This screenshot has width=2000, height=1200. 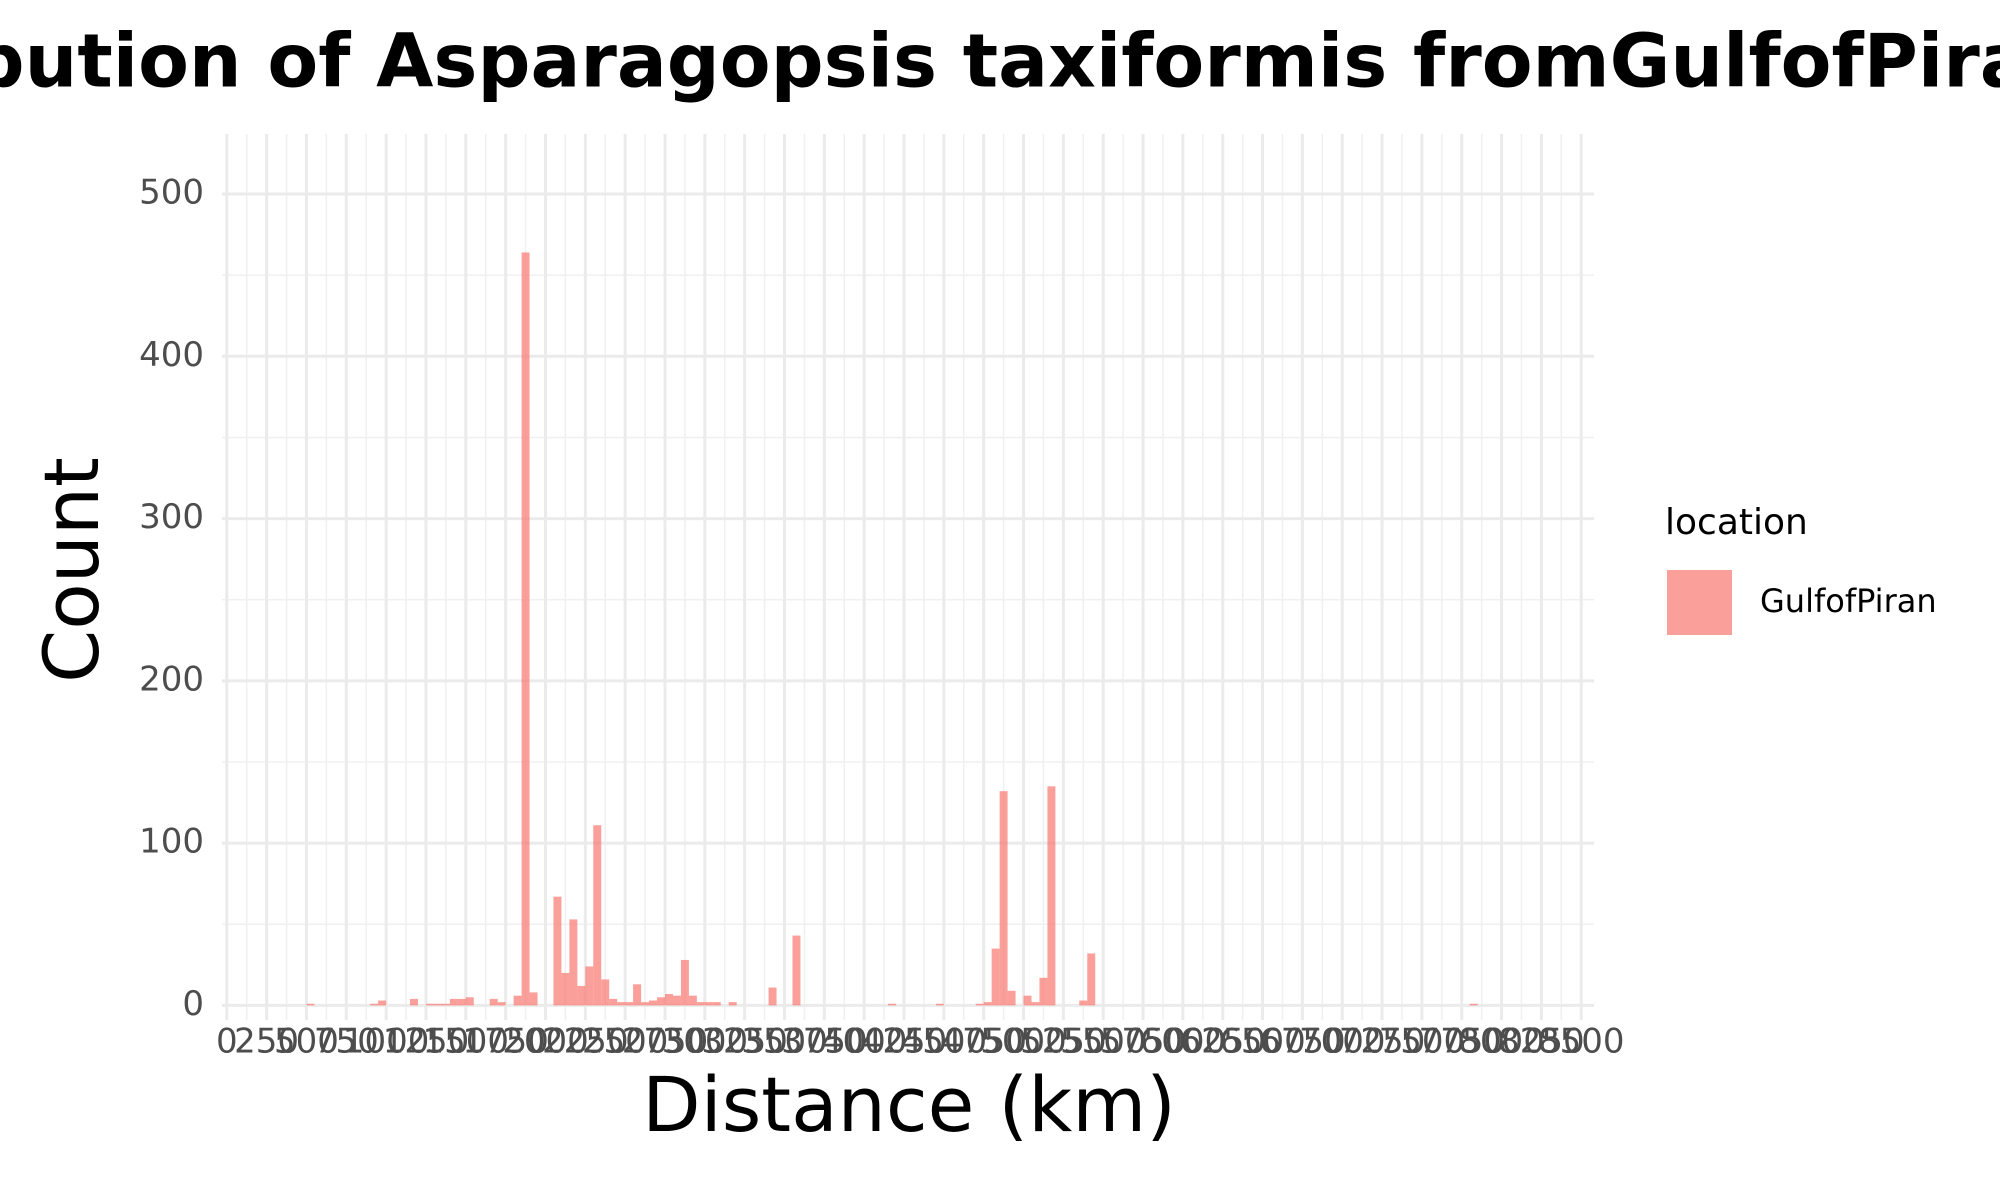 I want to click on x-tick-label: 5500, so click(x=1103, y=1042).